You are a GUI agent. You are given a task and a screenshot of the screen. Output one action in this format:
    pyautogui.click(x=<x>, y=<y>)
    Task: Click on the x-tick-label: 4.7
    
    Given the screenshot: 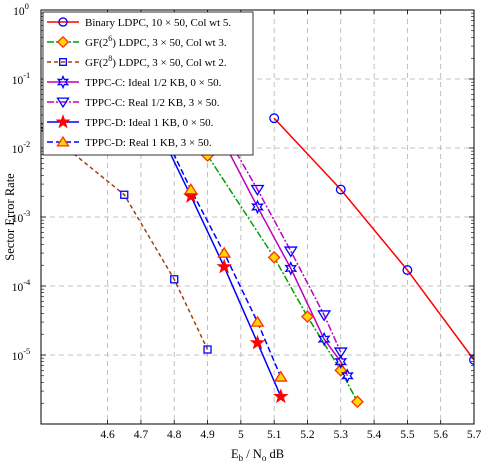 What is the action you would take?
    pyautogui.click(x=141, y=435)
    